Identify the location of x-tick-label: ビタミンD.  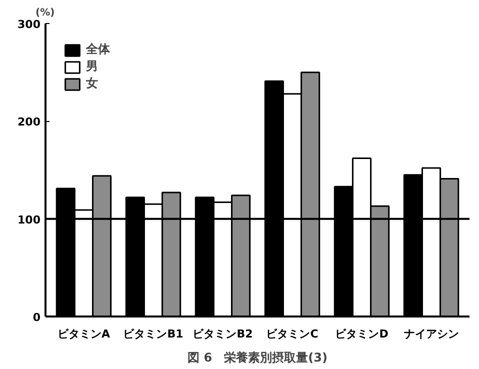
(361, 334).